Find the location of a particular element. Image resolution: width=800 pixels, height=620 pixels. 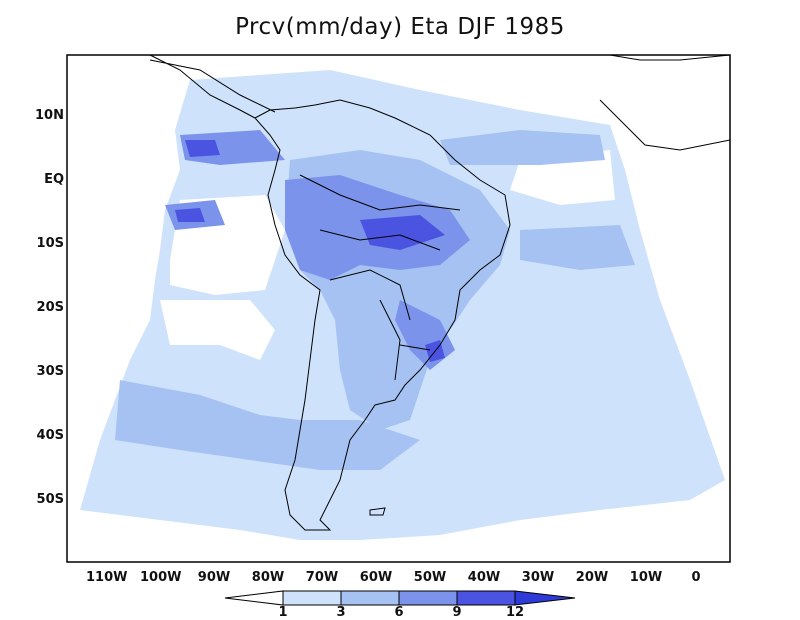

lat-tick-40s: 40S is located at coordinates (50, 435).